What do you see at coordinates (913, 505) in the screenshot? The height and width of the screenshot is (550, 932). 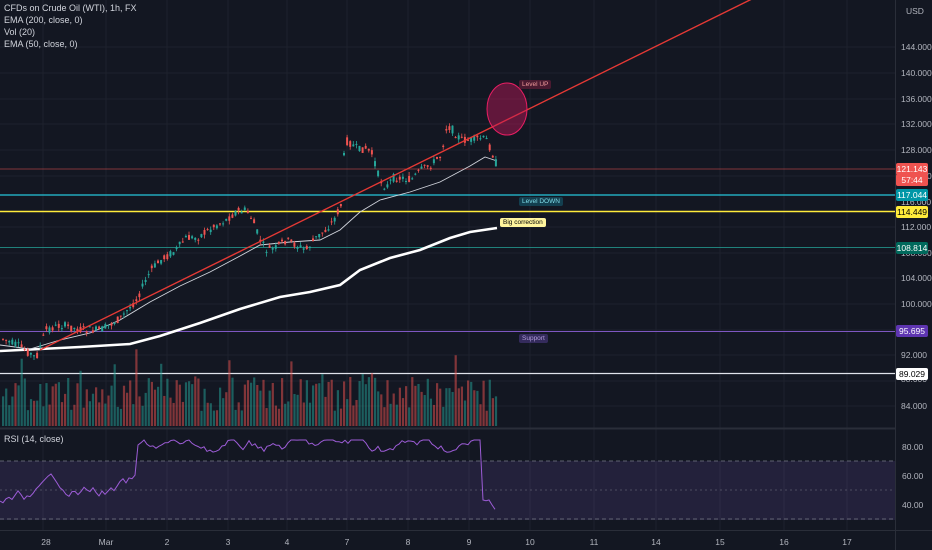 I see `rsi-label-40: 40.00` at bounding box center [913, 505].